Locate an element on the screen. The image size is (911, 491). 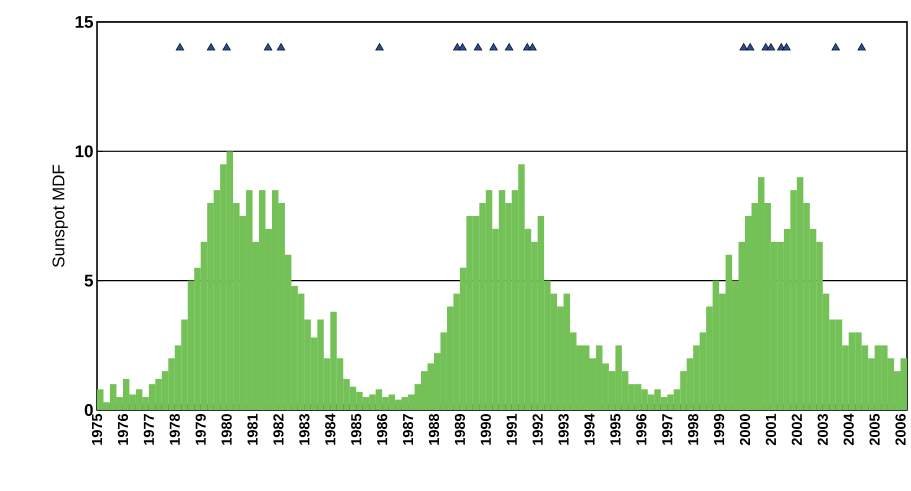
x-tick-label: 2002 is located at coordinates (797, 430).